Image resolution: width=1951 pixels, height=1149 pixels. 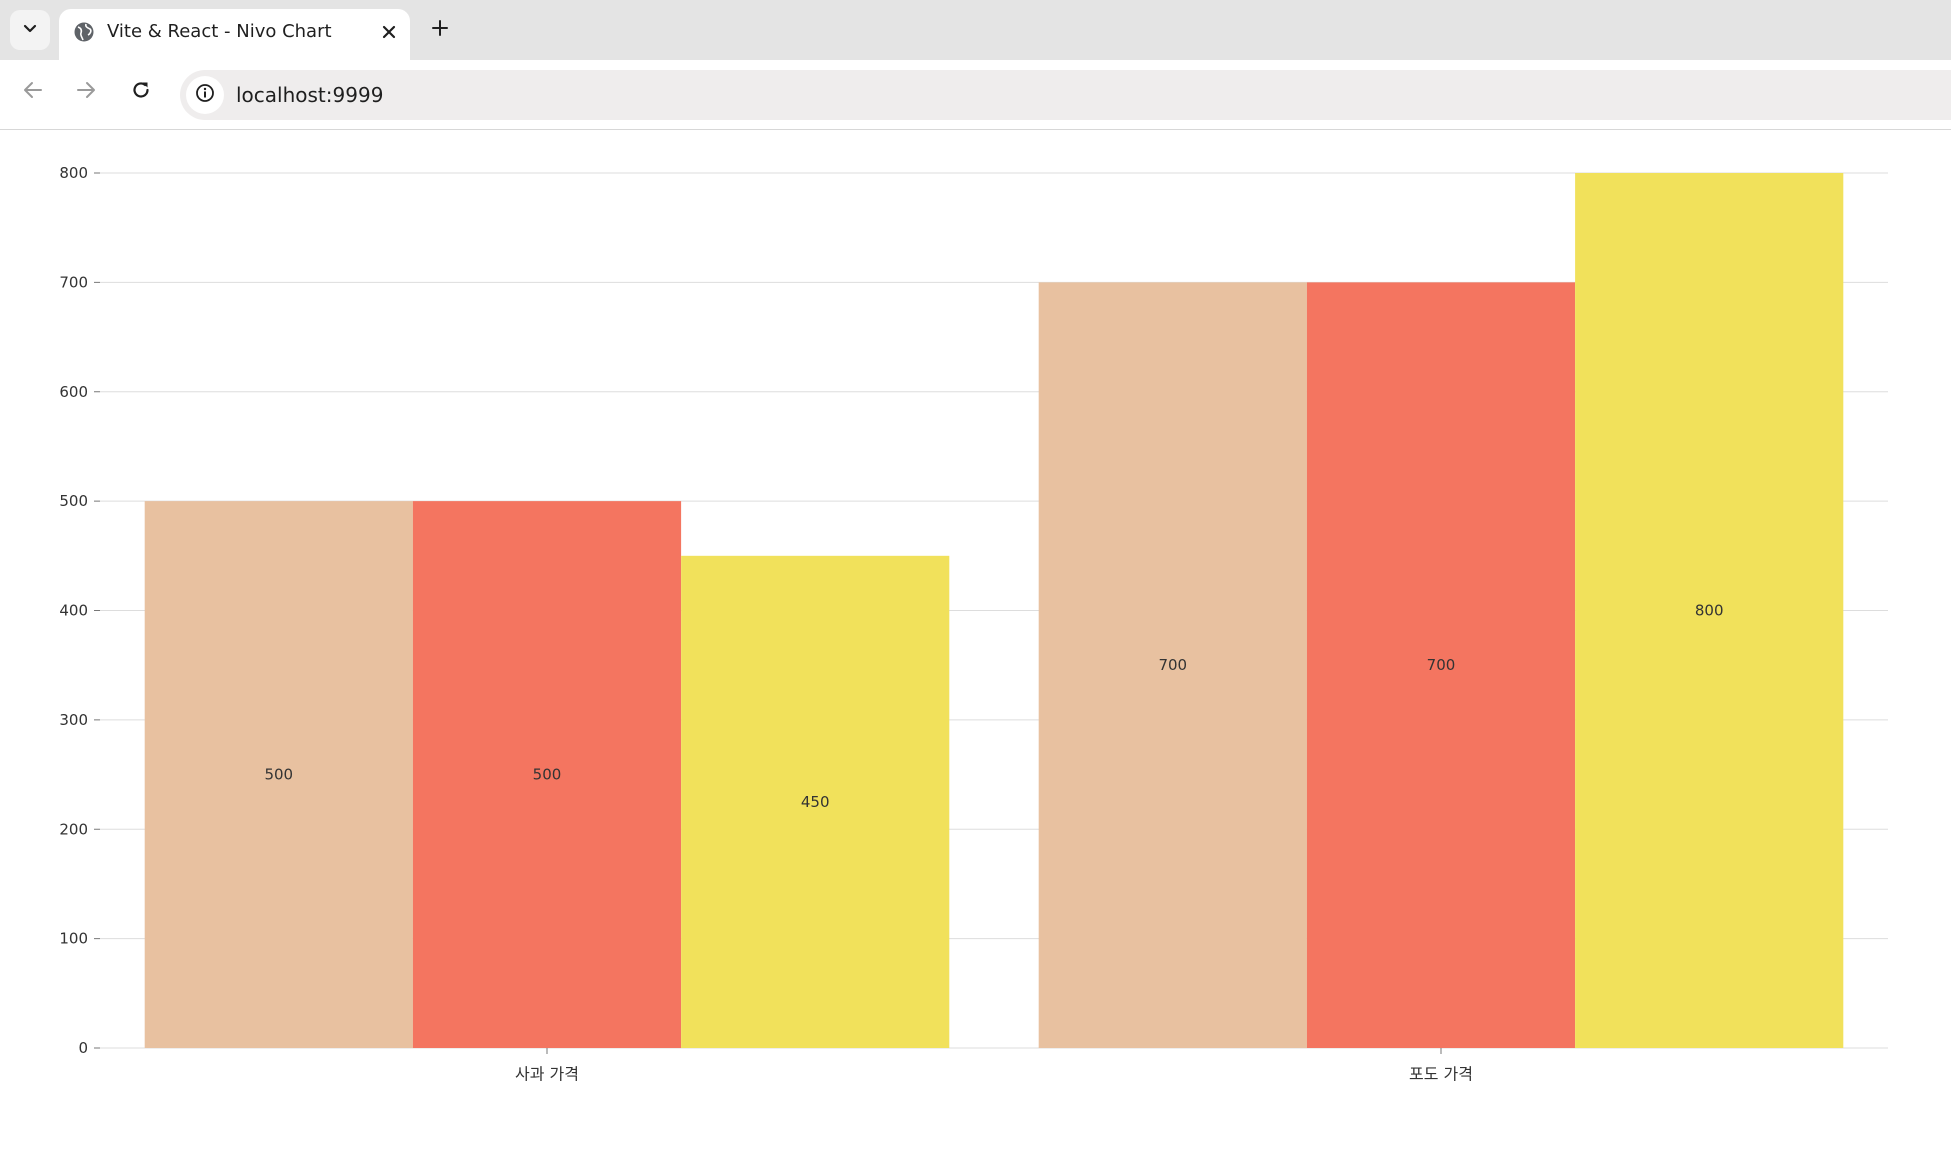 I want to click on close-icon, so click(x=389, y=32).